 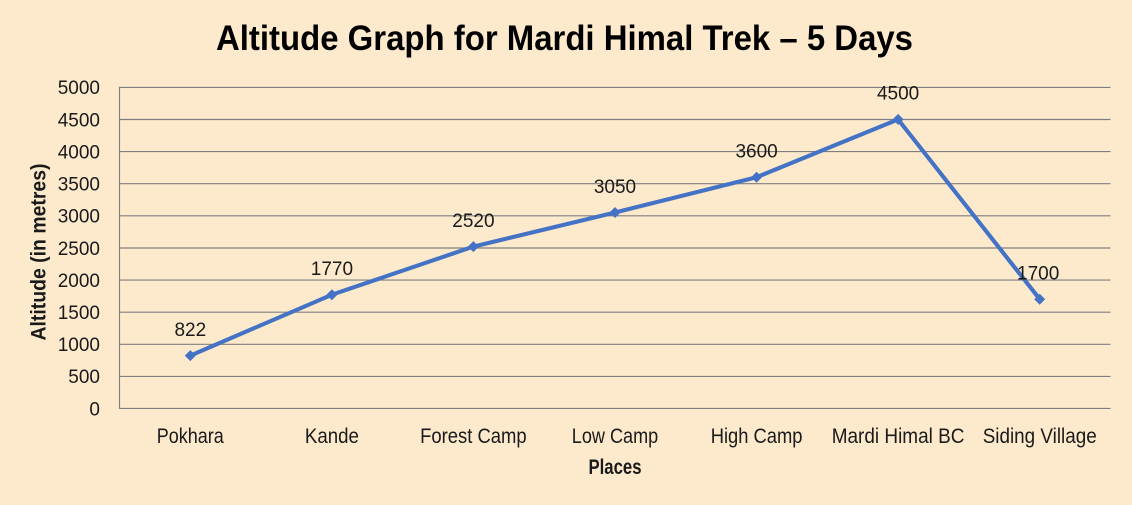 What do you see at coordinates (79, 88) in the screenshot?
I see `svg-text: 5000` at bounding box center [79, 88].